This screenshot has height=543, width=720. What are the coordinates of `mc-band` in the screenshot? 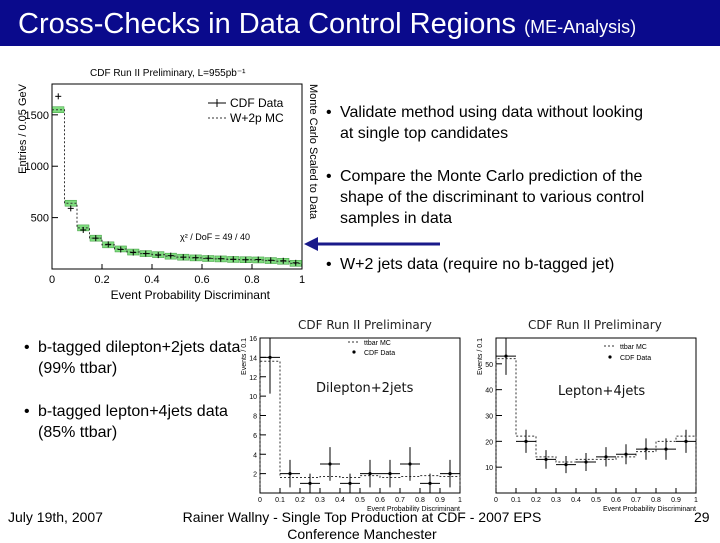 It's located at (58, 109).